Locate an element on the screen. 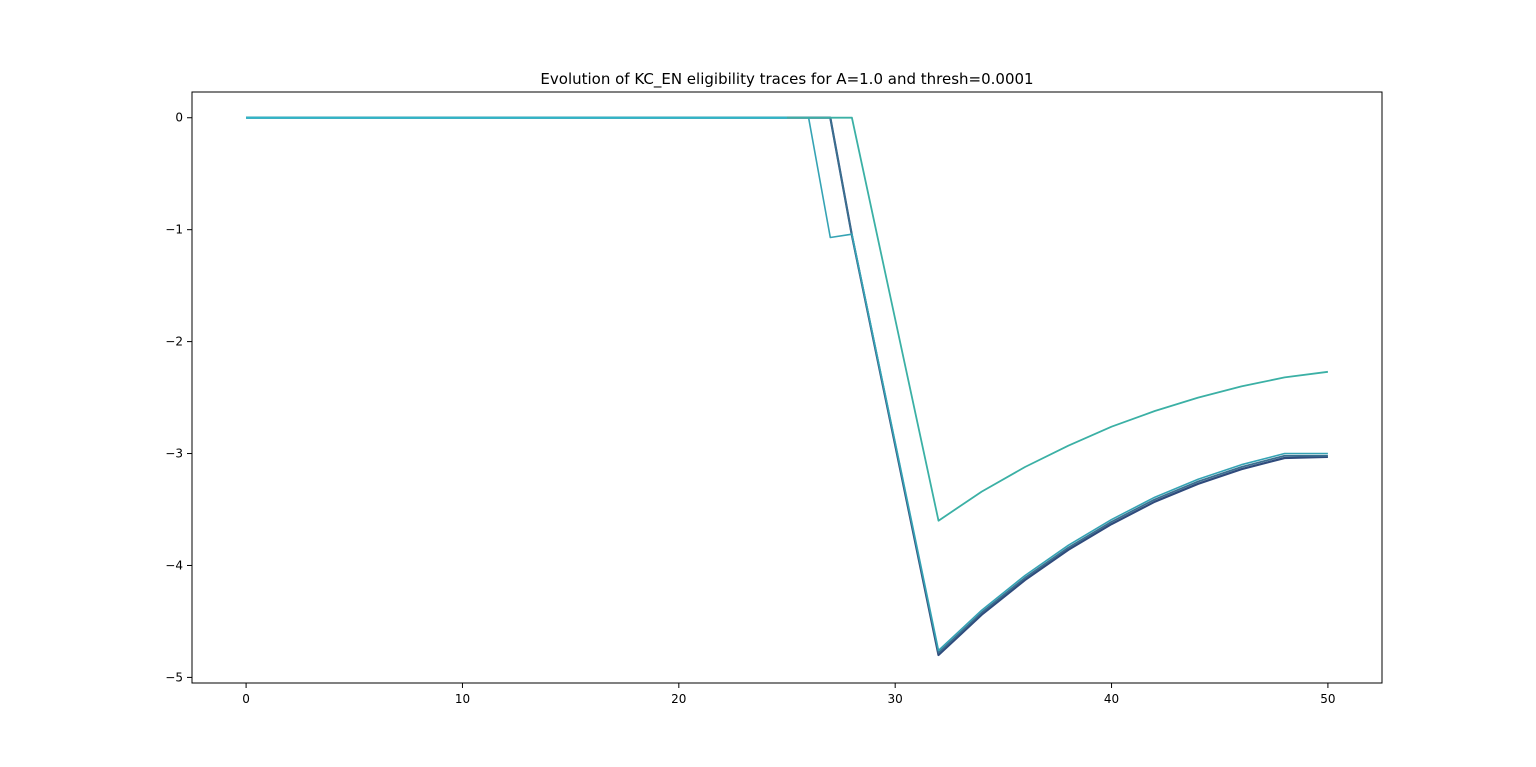  x-tick-label: 10 is located at coordinates (462, 699).